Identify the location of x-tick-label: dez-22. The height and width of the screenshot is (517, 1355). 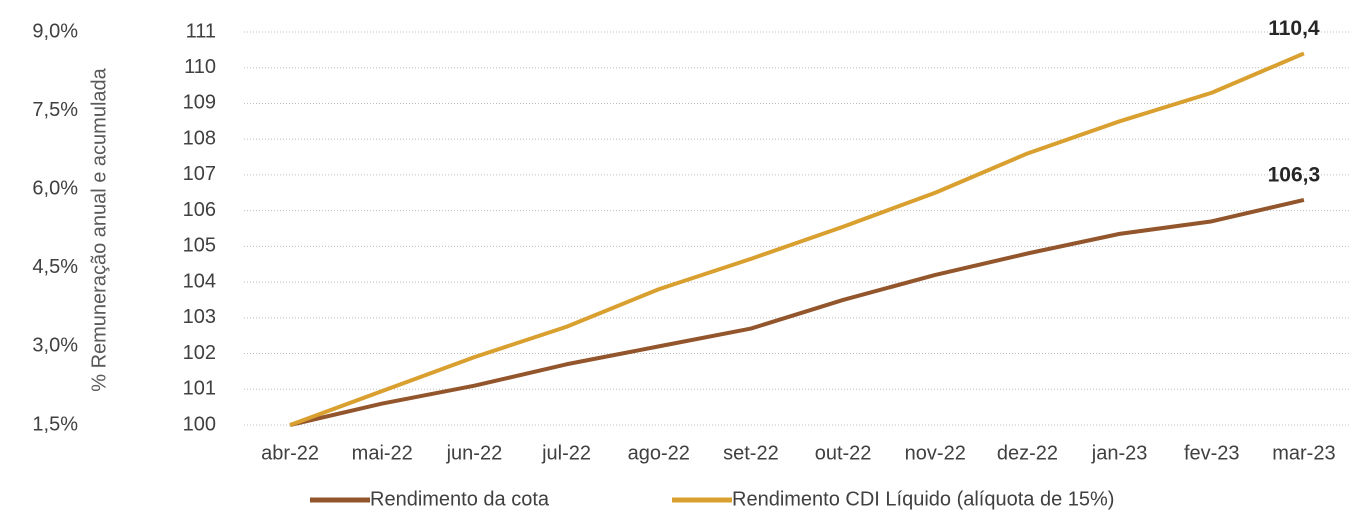
(1027, 453).